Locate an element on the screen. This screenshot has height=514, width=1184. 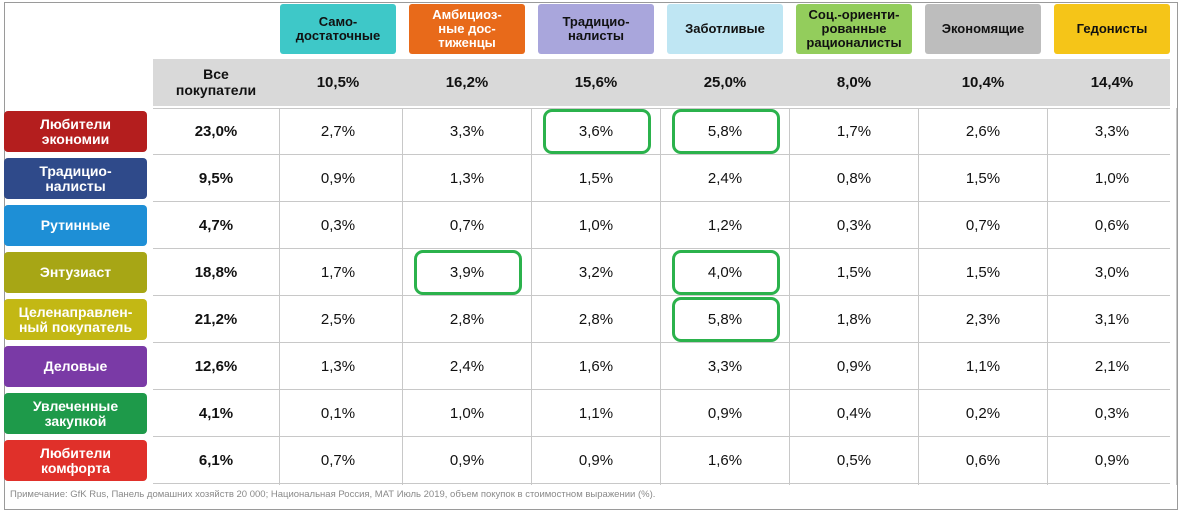
segment-header: Заботливые is located at coordinates (725, 29).